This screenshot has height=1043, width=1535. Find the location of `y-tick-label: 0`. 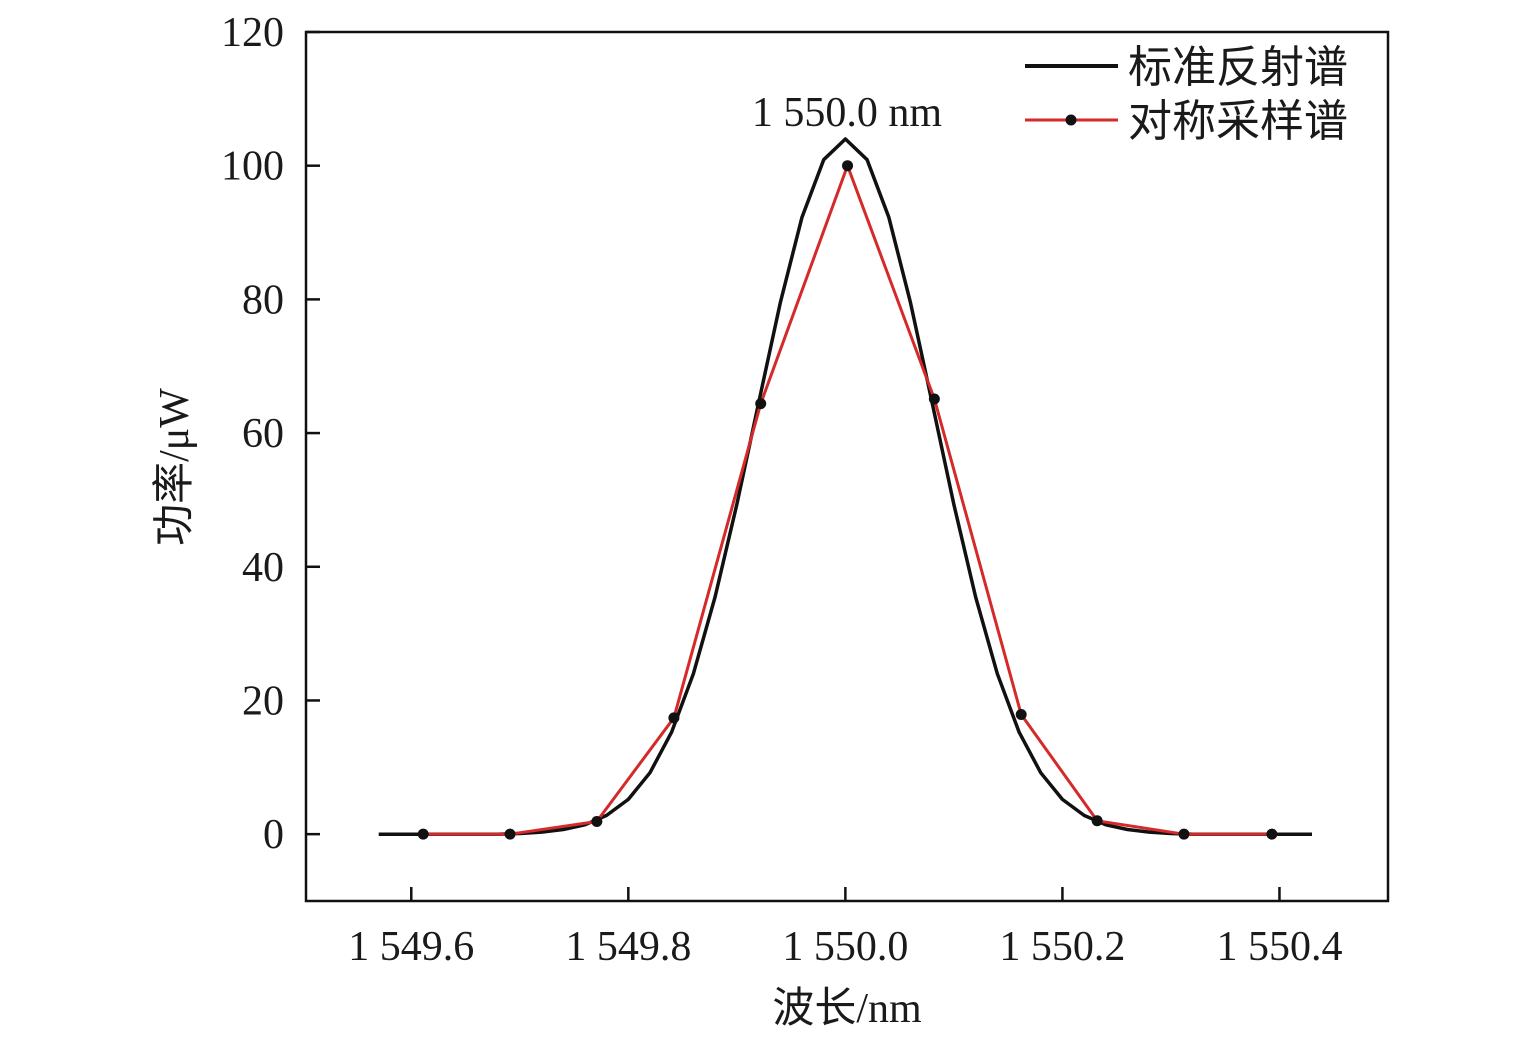

y-tick-label: 0 is located at coordinates (273, 835).